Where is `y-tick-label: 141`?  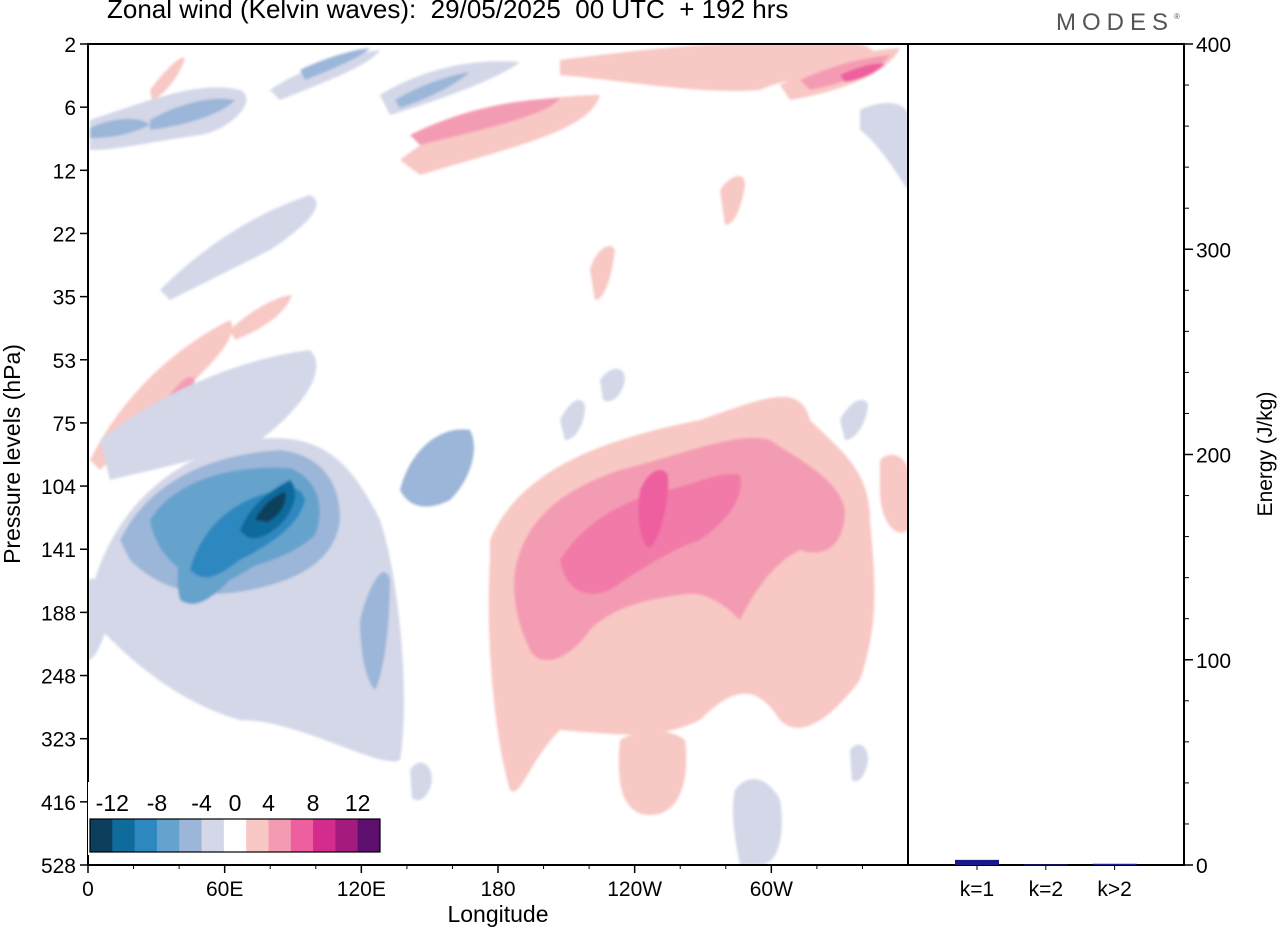 y-tick-label: 141 is located at coordinates (58, 550).